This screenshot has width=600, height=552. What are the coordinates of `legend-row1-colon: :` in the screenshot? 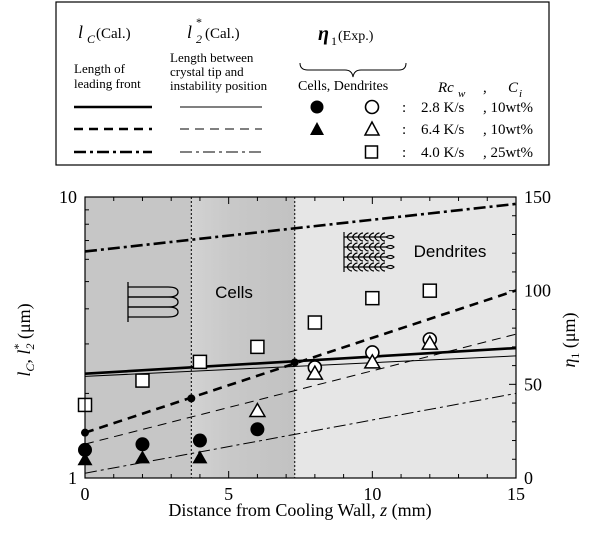 It's located at (404, 108).